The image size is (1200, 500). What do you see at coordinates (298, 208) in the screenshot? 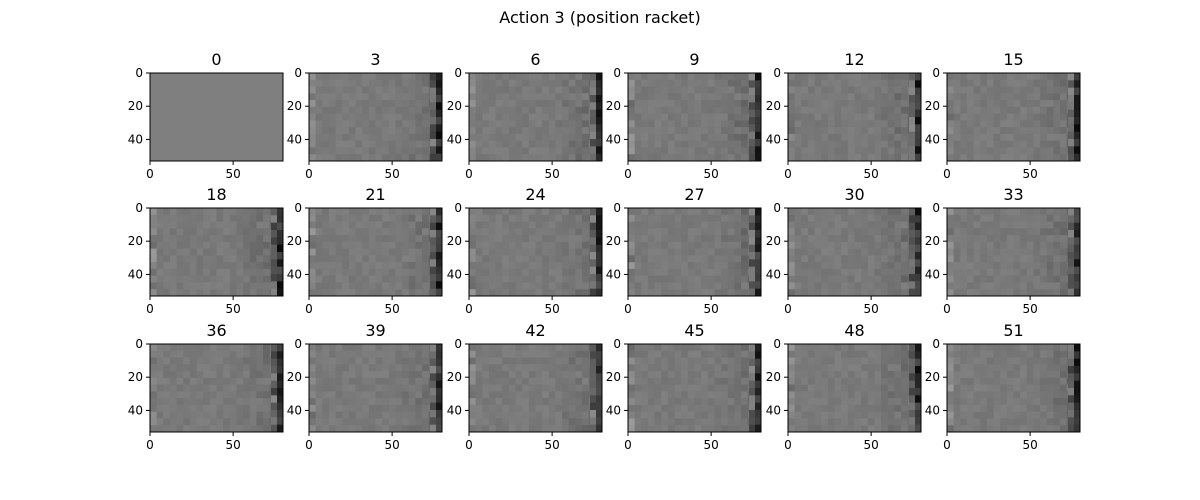
I see `y-tick-label: 0` at bounding box center [298, 208].